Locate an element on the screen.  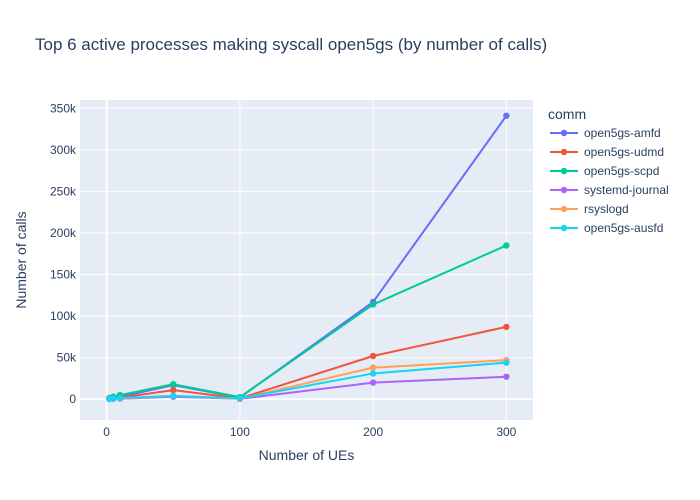
legend-item-open5gs-udmd: open5gs-udmd is located at coordinates (607, 152).